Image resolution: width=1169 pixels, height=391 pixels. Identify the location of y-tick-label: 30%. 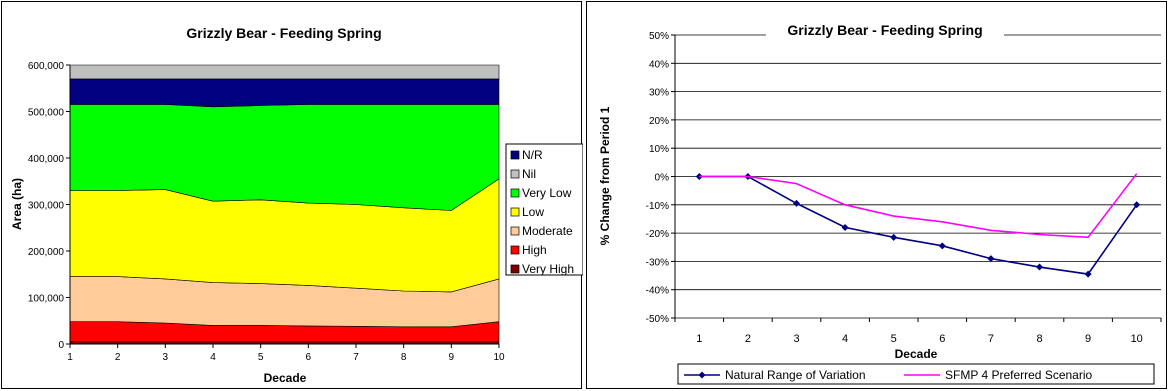
(659, 93).